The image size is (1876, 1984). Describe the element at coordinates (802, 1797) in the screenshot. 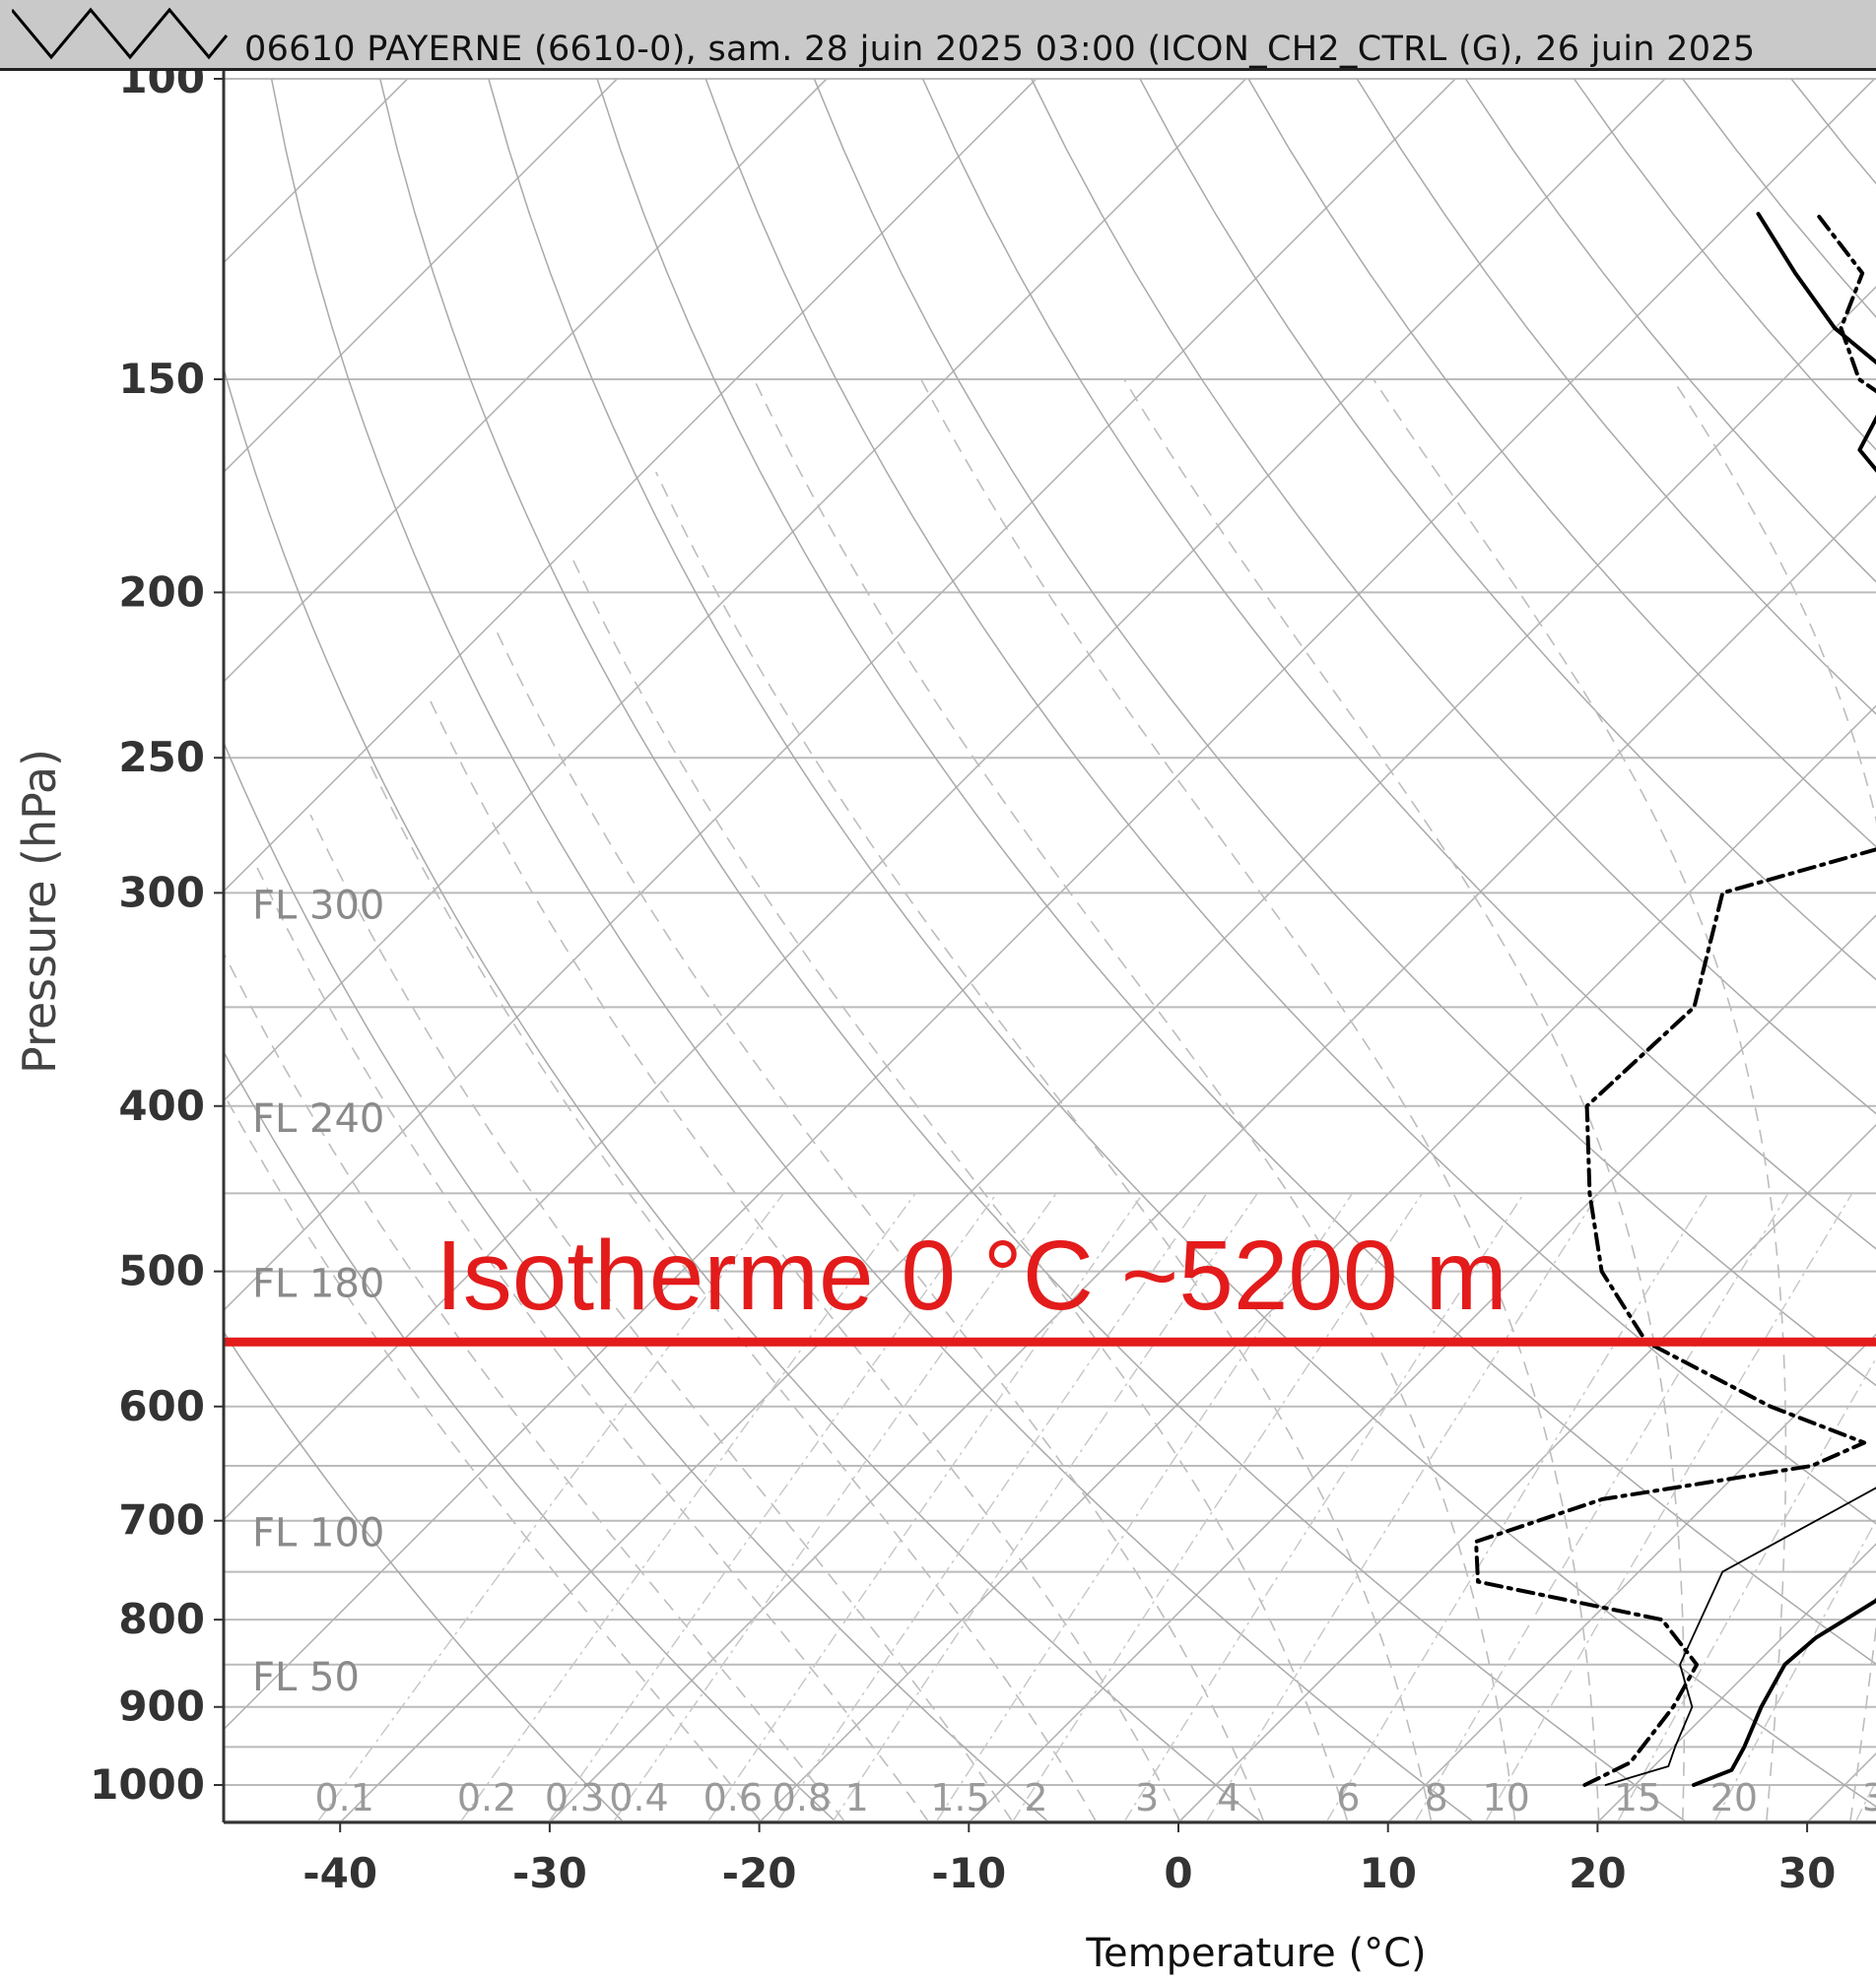

I see `mixing-ratio-label: 0.8` at that location.